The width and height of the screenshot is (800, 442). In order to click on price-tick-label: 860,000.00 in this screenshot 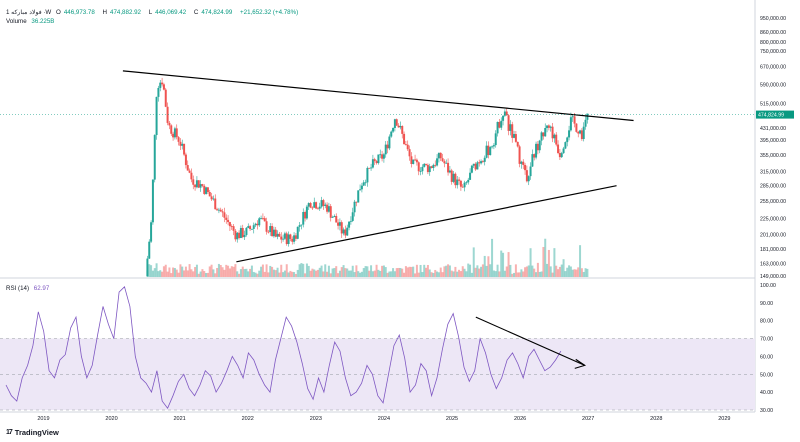, I will do `click(773, 33)`.